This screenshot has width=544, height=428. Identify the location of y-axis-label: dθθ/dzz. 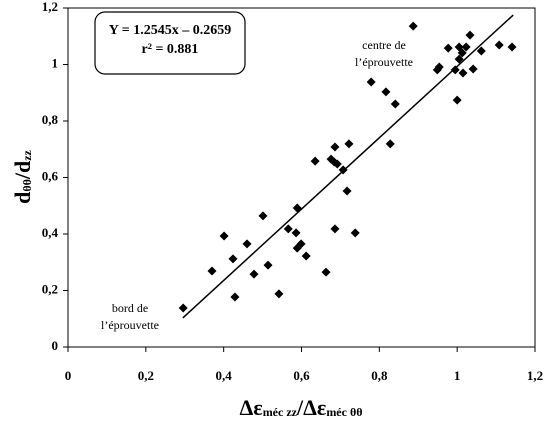
(22, 176).